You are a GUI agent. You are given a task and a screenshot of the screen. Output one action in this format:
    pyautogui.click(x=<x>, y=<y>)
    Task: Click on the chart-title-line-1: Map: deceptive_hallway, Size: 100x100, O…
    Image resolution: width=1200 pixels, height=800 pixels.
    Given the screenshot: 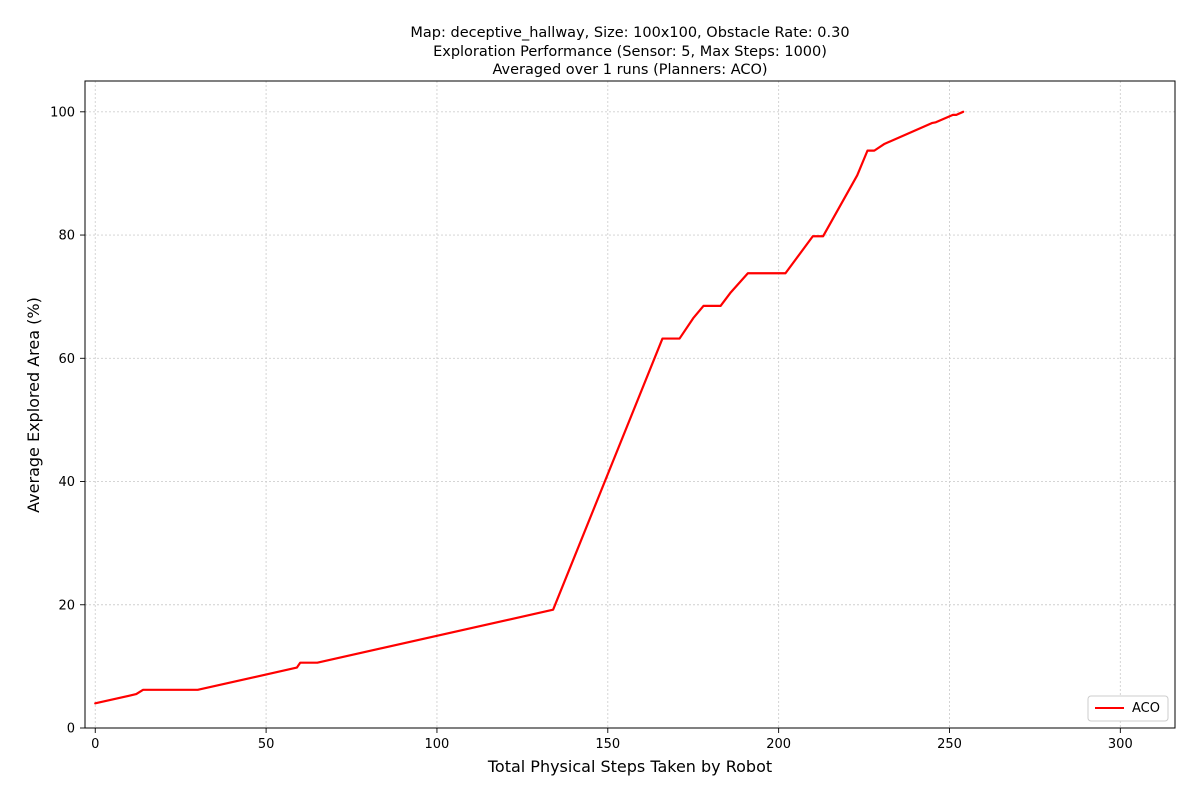 What is the action you would take?
    pyautogui.click(x=629, y=33)
    